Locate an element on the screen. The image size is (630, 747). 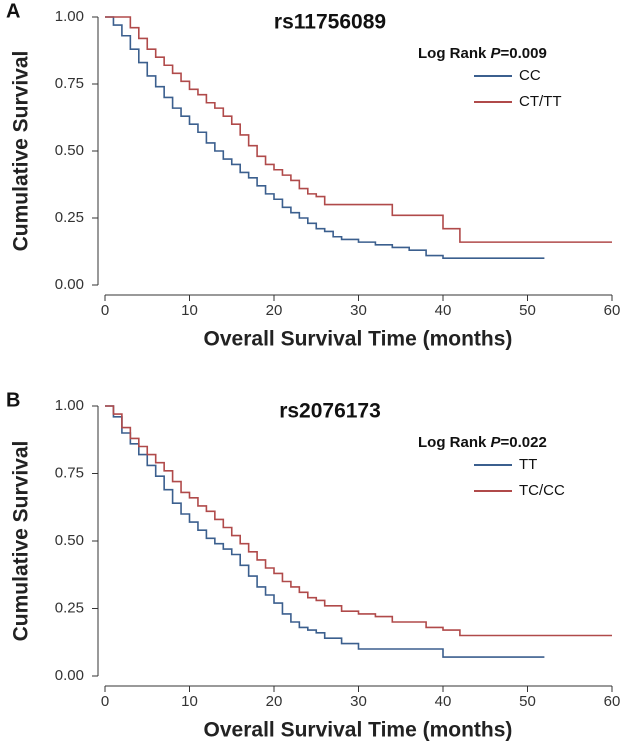
legend-label: TT is located at coordinates (528, 464).